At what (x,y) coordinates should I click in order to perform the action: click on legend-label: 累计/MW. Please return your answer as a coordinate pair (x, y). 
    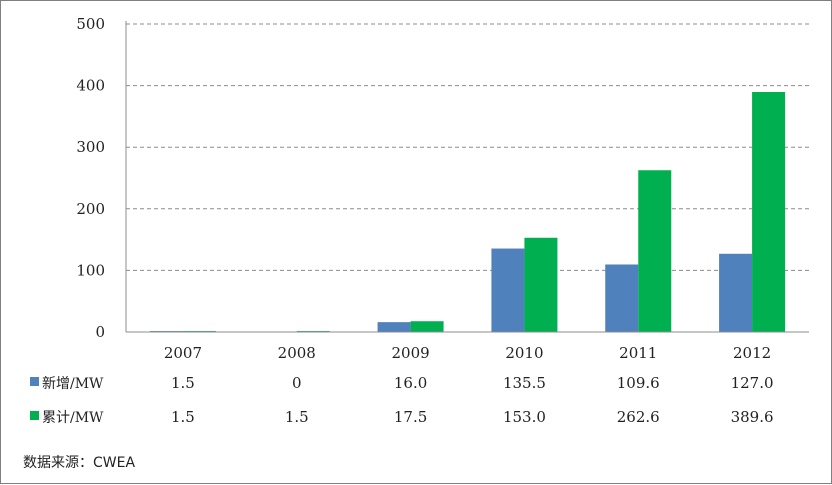
    Looking at the image, I should click on (73, 418).